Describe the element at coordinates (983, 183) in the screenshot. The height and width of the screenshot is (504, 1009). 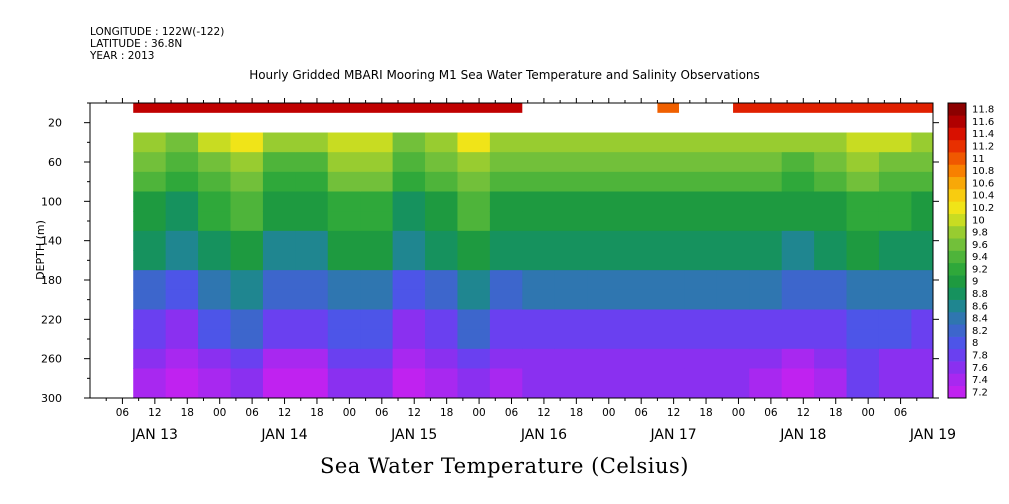
I see `colorbar-label: 10.6` at that location.